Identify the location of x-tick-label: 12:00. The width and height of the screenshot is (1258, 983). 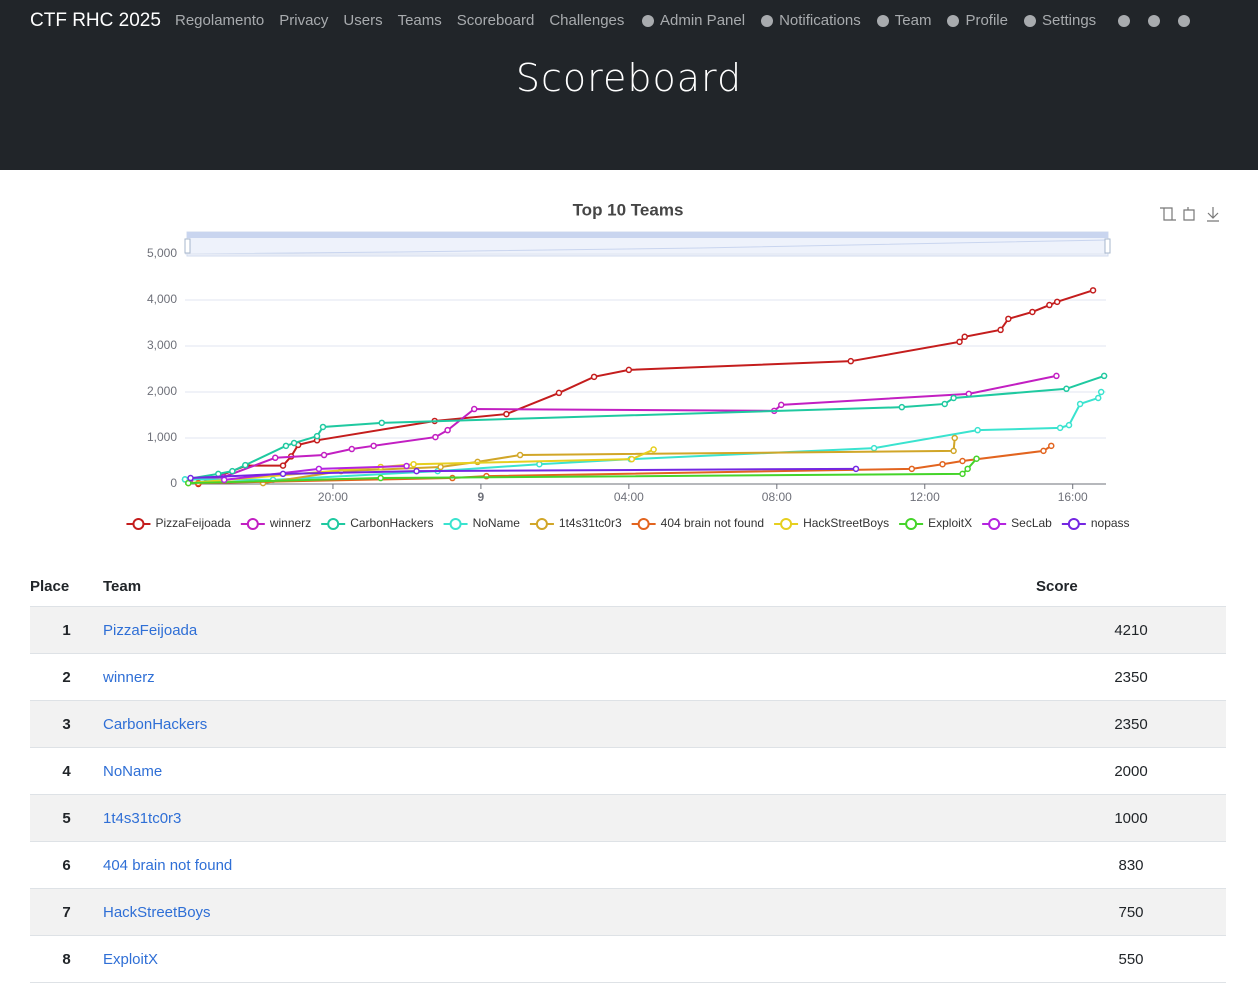
(925, 497).